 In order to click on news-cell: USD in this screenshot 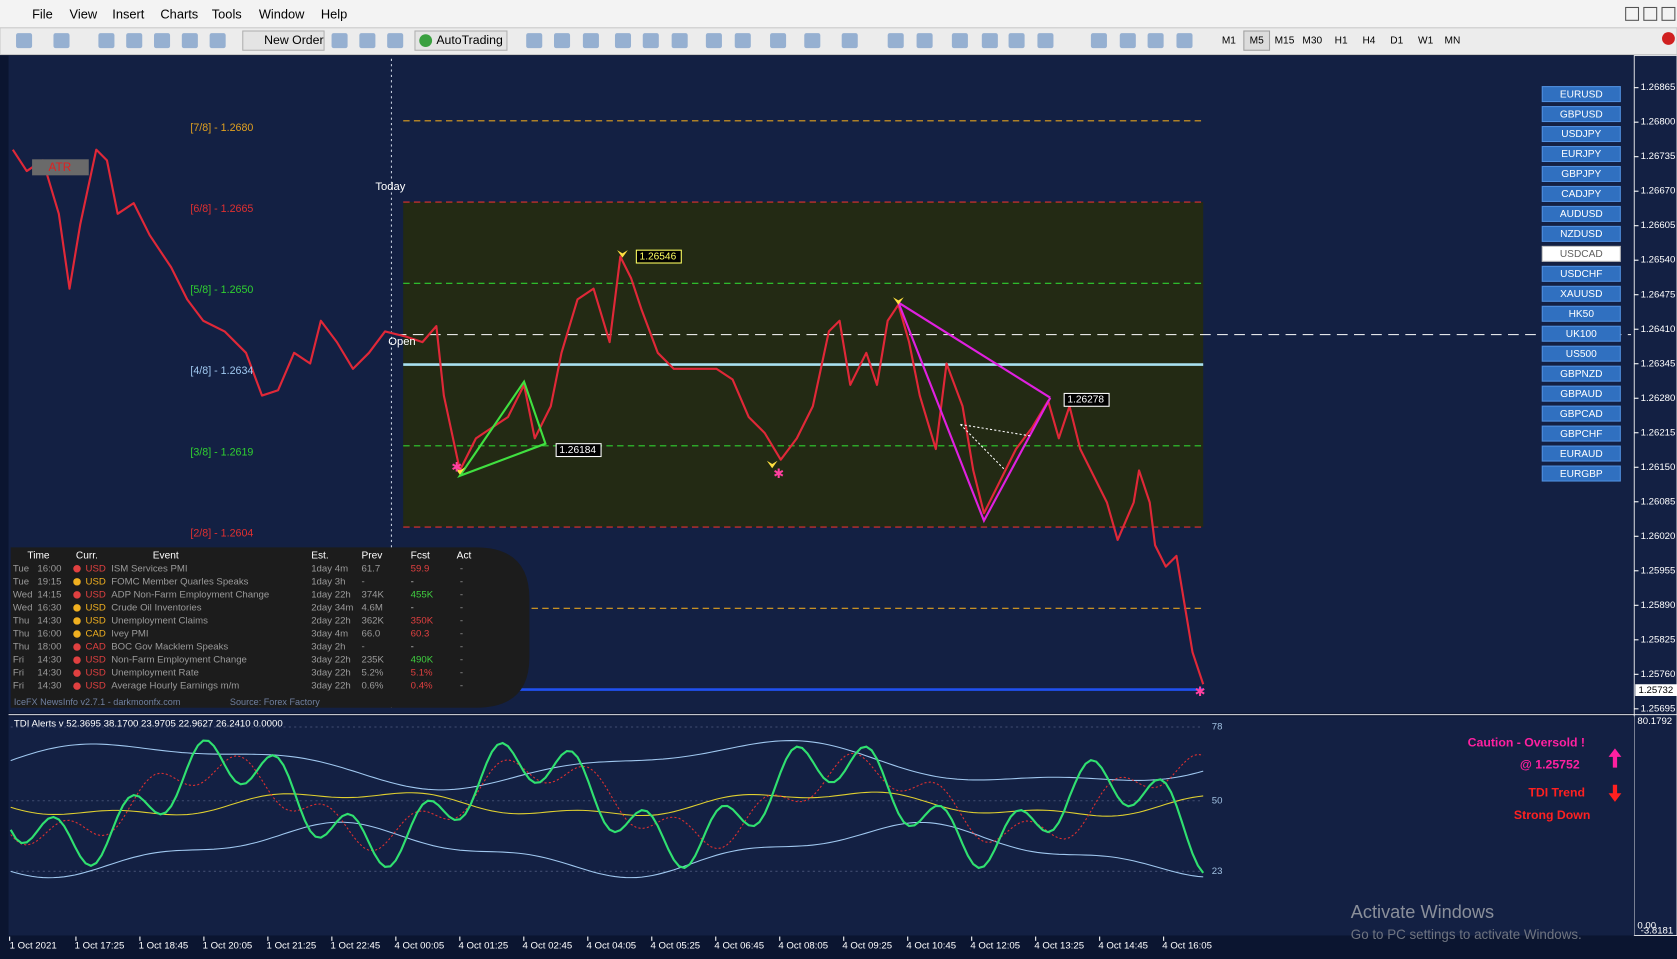, I will do `click(96, 594)`.